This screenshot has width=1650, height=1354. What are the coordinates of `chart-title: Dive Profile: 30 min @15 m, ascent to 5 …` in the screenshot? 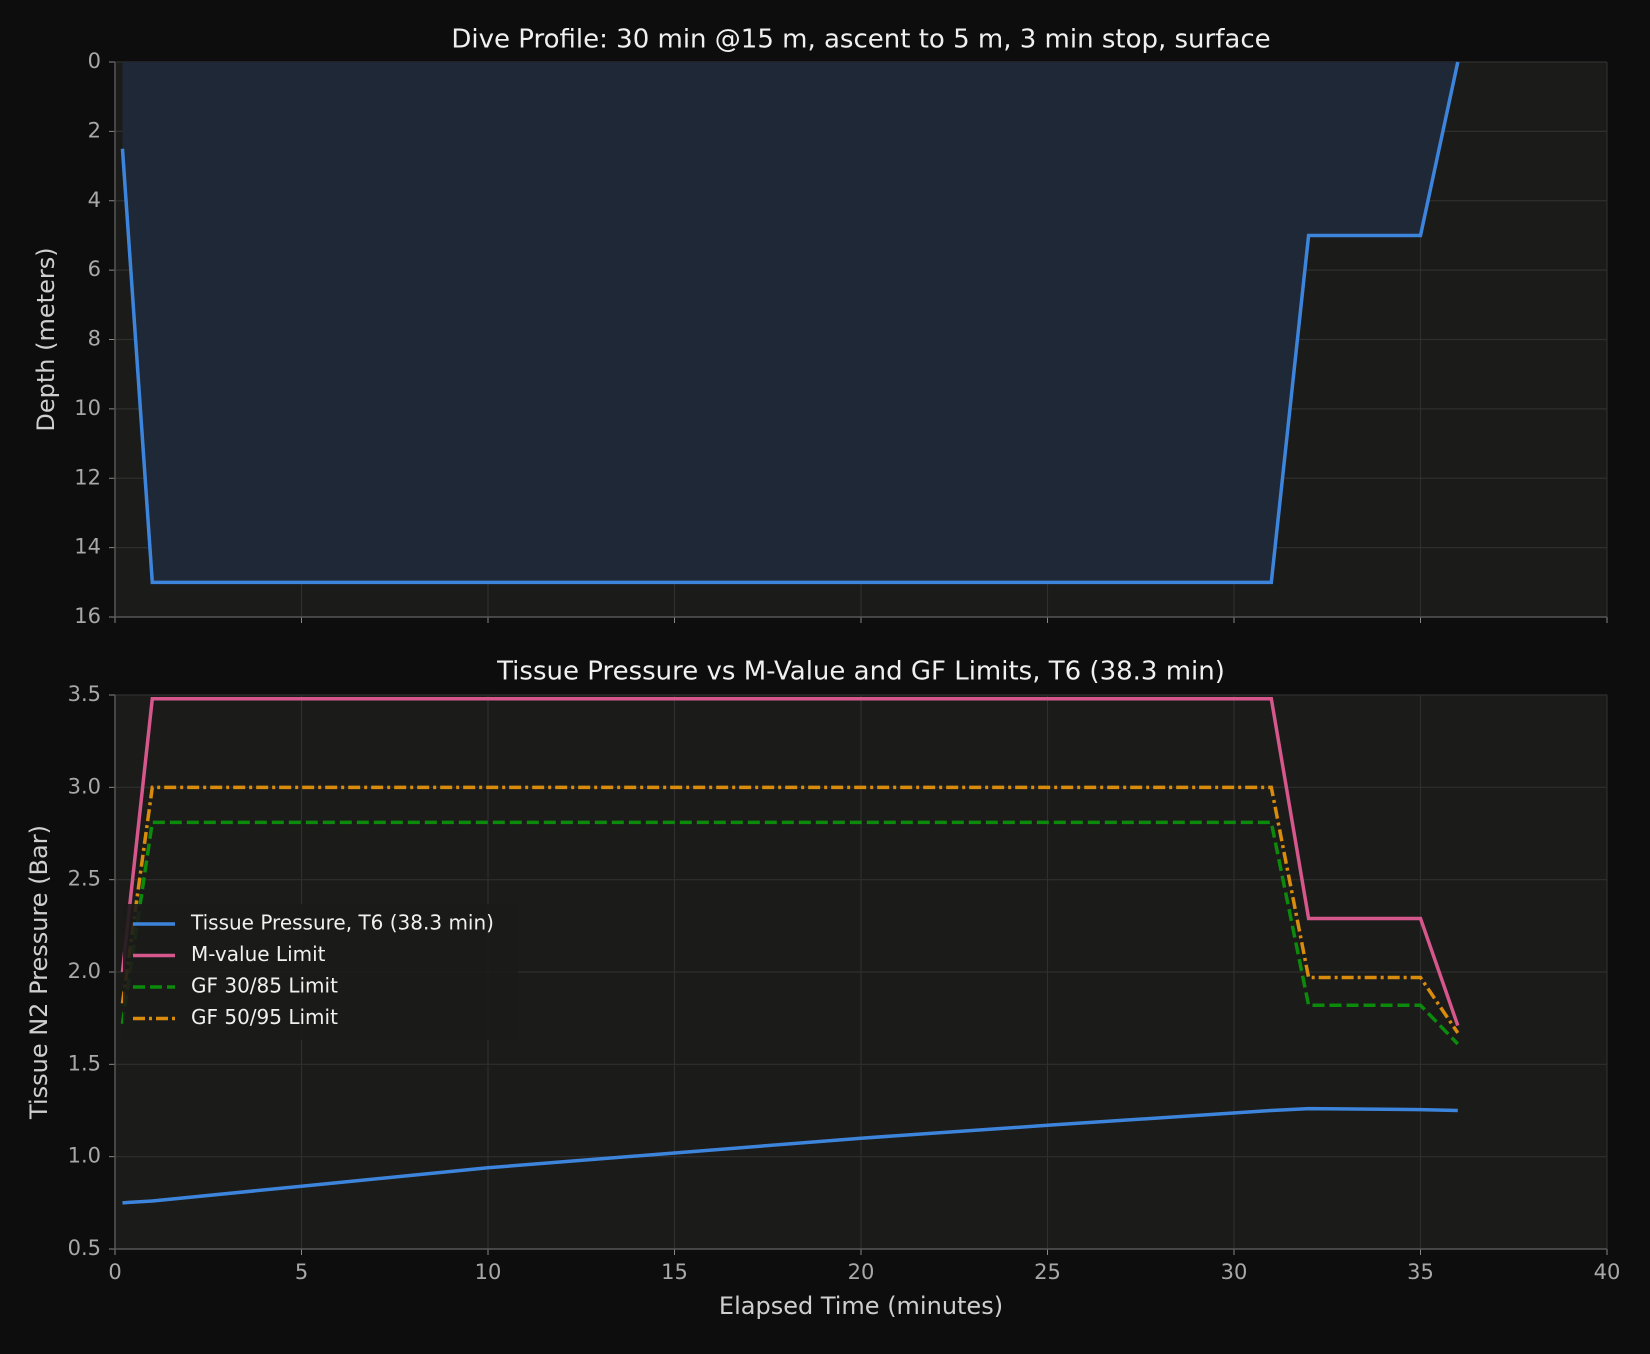 It's located at (860, 40).